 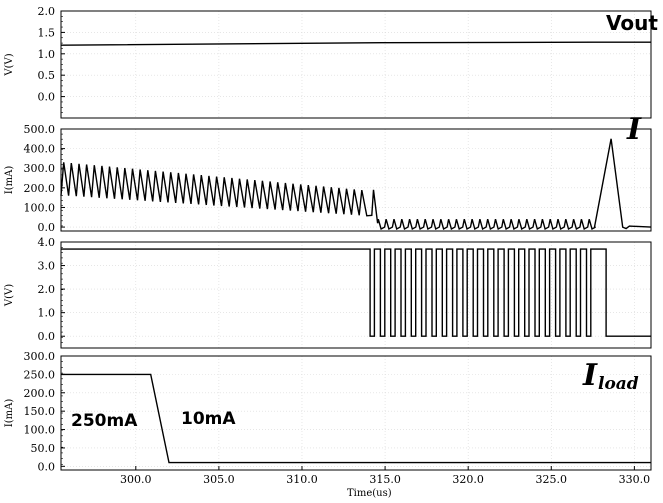 What do you see at coordinates (40, 207) in the screenshot?
I see `ytick-label-2-4: 100.0` at bounding box center [40, 207].